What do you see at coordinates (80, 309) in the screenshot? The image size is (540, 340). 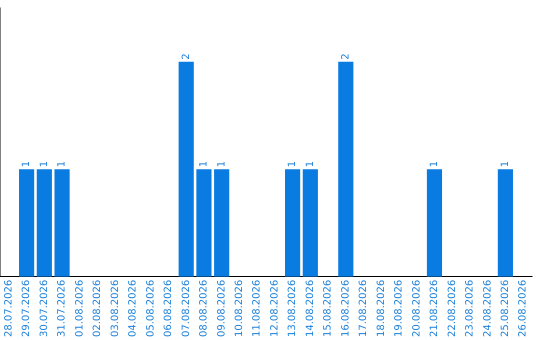 I see `x-tick-label: 01.08.2026` at bounding box center [80, 309].